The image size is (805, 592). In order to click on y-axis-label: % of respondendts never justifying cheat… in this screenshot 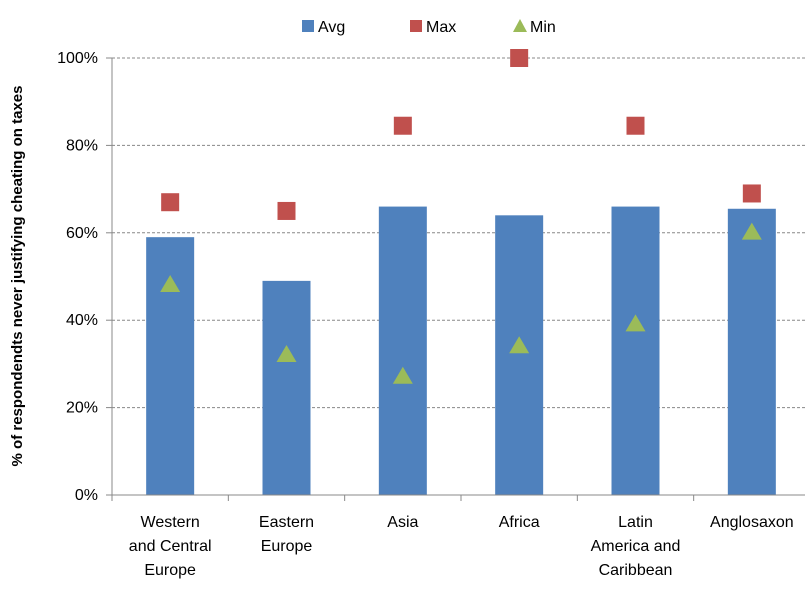, I will do `click(17, 276)`.